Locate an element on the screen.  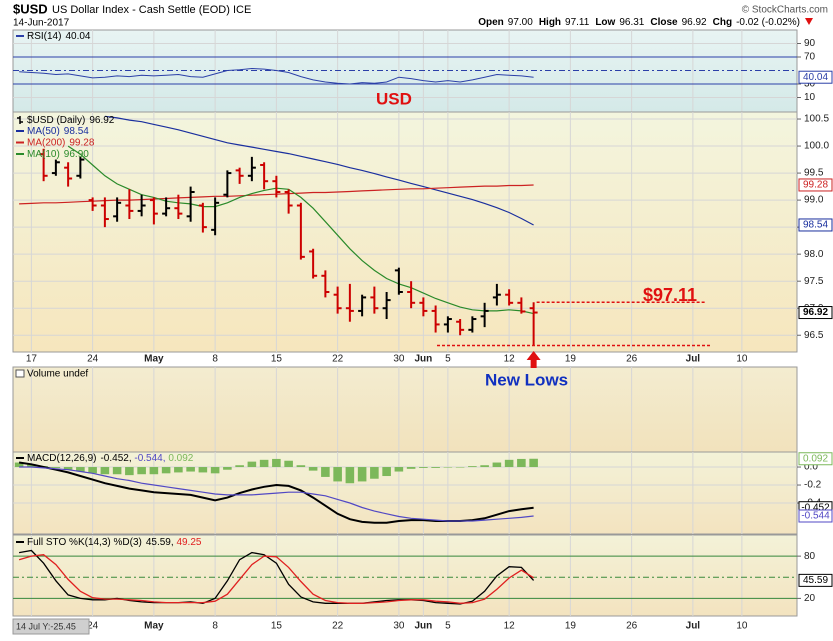
legend-value: 45.59 is located at coordinates (158, 542).